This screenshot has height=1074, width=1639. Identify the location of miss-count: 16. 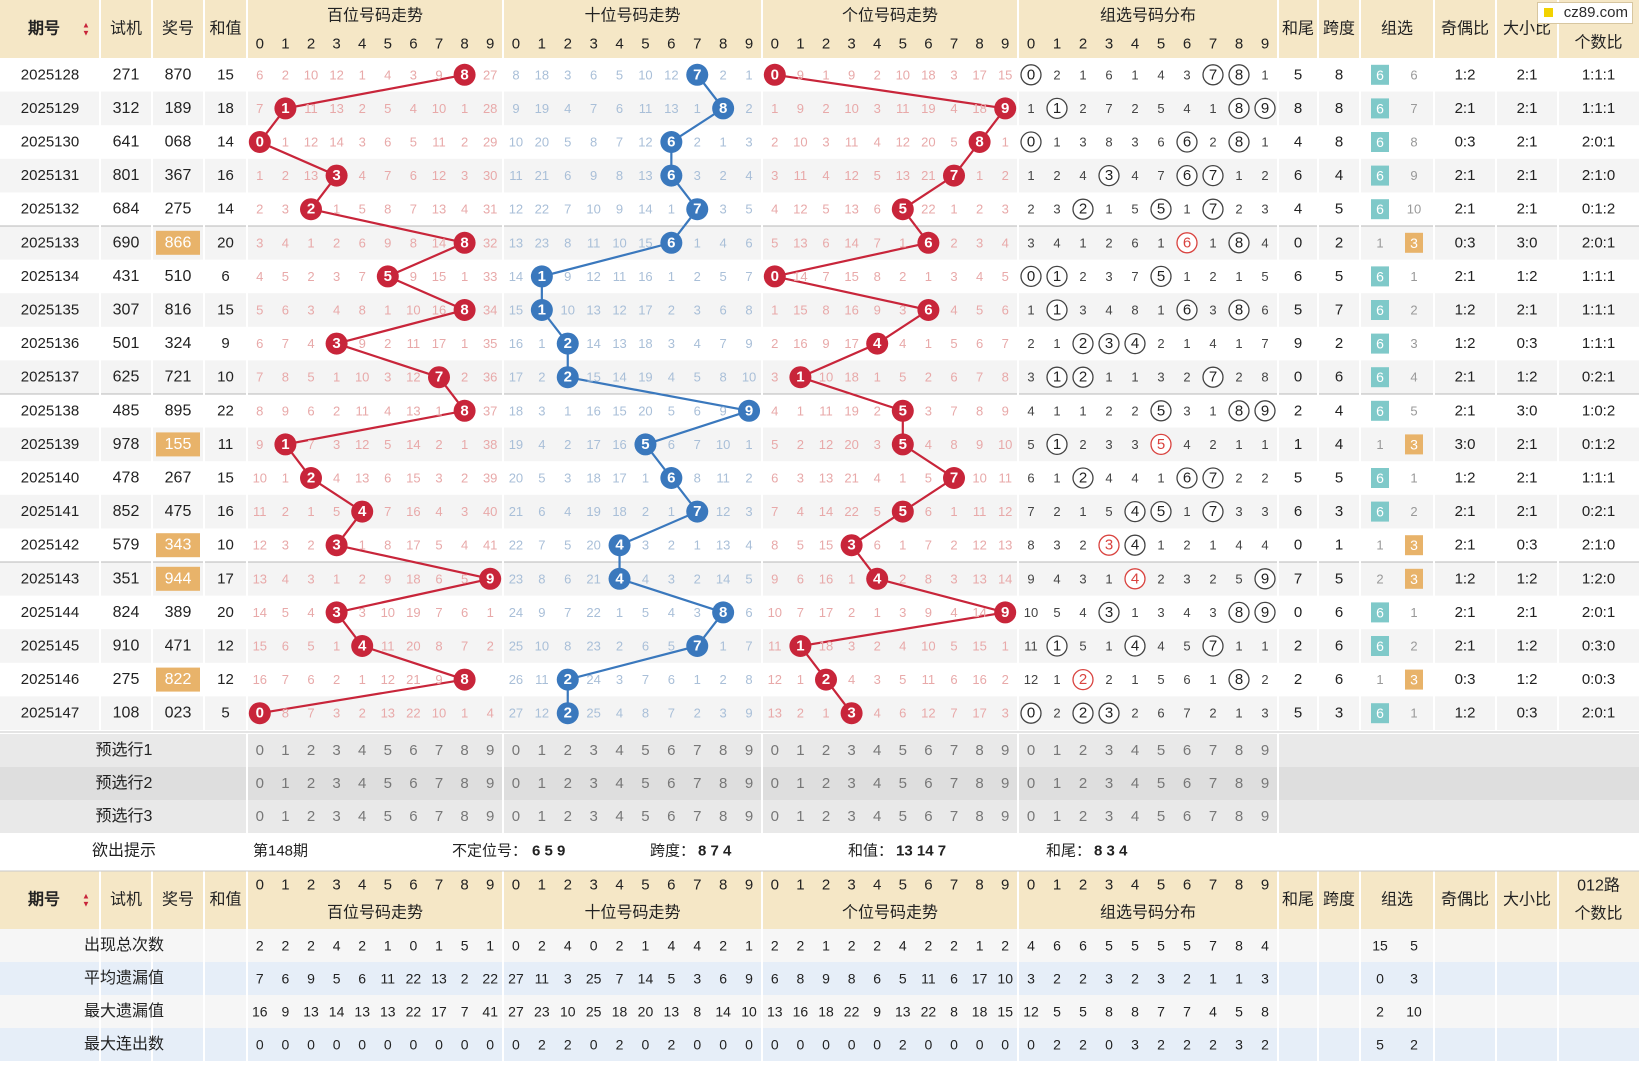
(800, 343).